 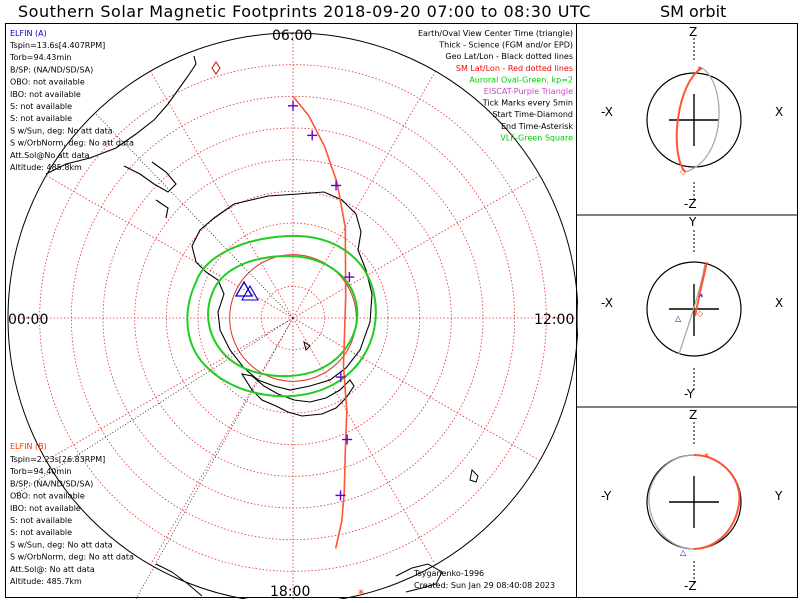 I want to click on legend-entry: Thick - Science (FGM and/or EPD), so click(x=505, y=45).